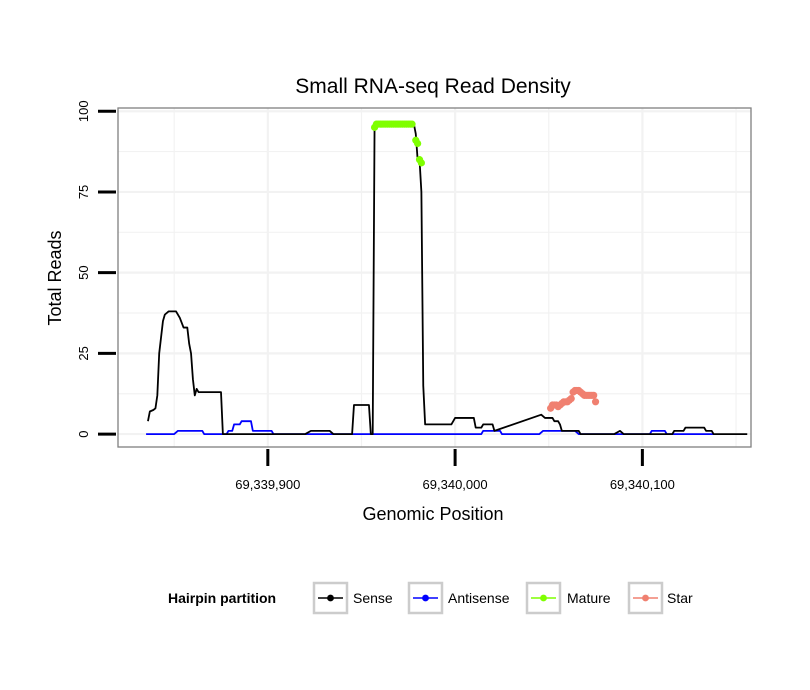 The height and width of the screenshot is (690, 810). Describe the element at coordinates (83, 353) in the screenshot. I see `y-tick-label: 25` at that location.